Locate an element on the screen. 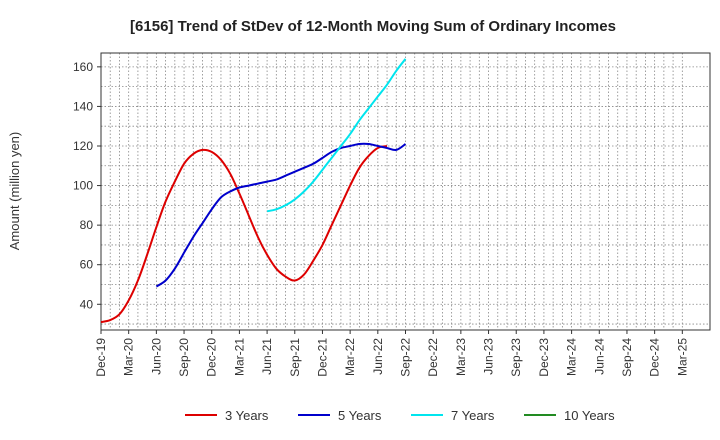 Image resolution: width=720 pixels, height=440 pixels. x-tick-label: Dec-19 is located at coordinates (101, 357).